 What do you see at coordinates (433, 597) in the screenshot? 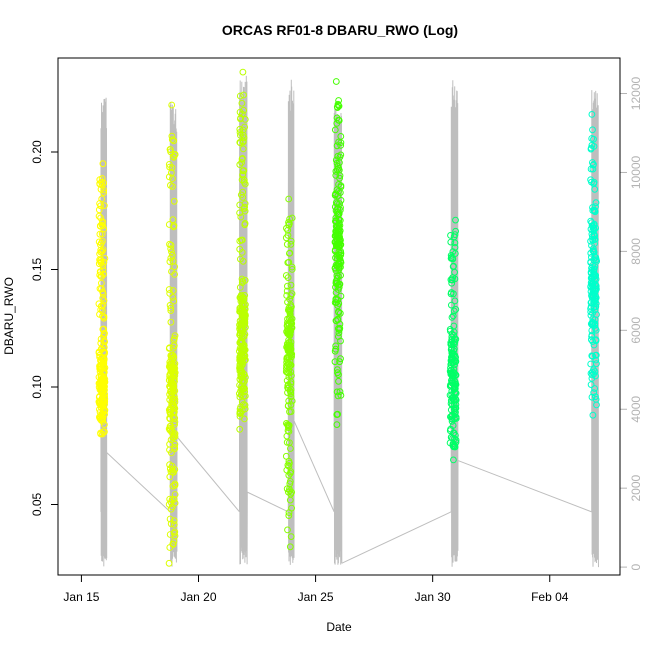
I see `x-tick-label: Jan 30` at bounding box center [433, 597].